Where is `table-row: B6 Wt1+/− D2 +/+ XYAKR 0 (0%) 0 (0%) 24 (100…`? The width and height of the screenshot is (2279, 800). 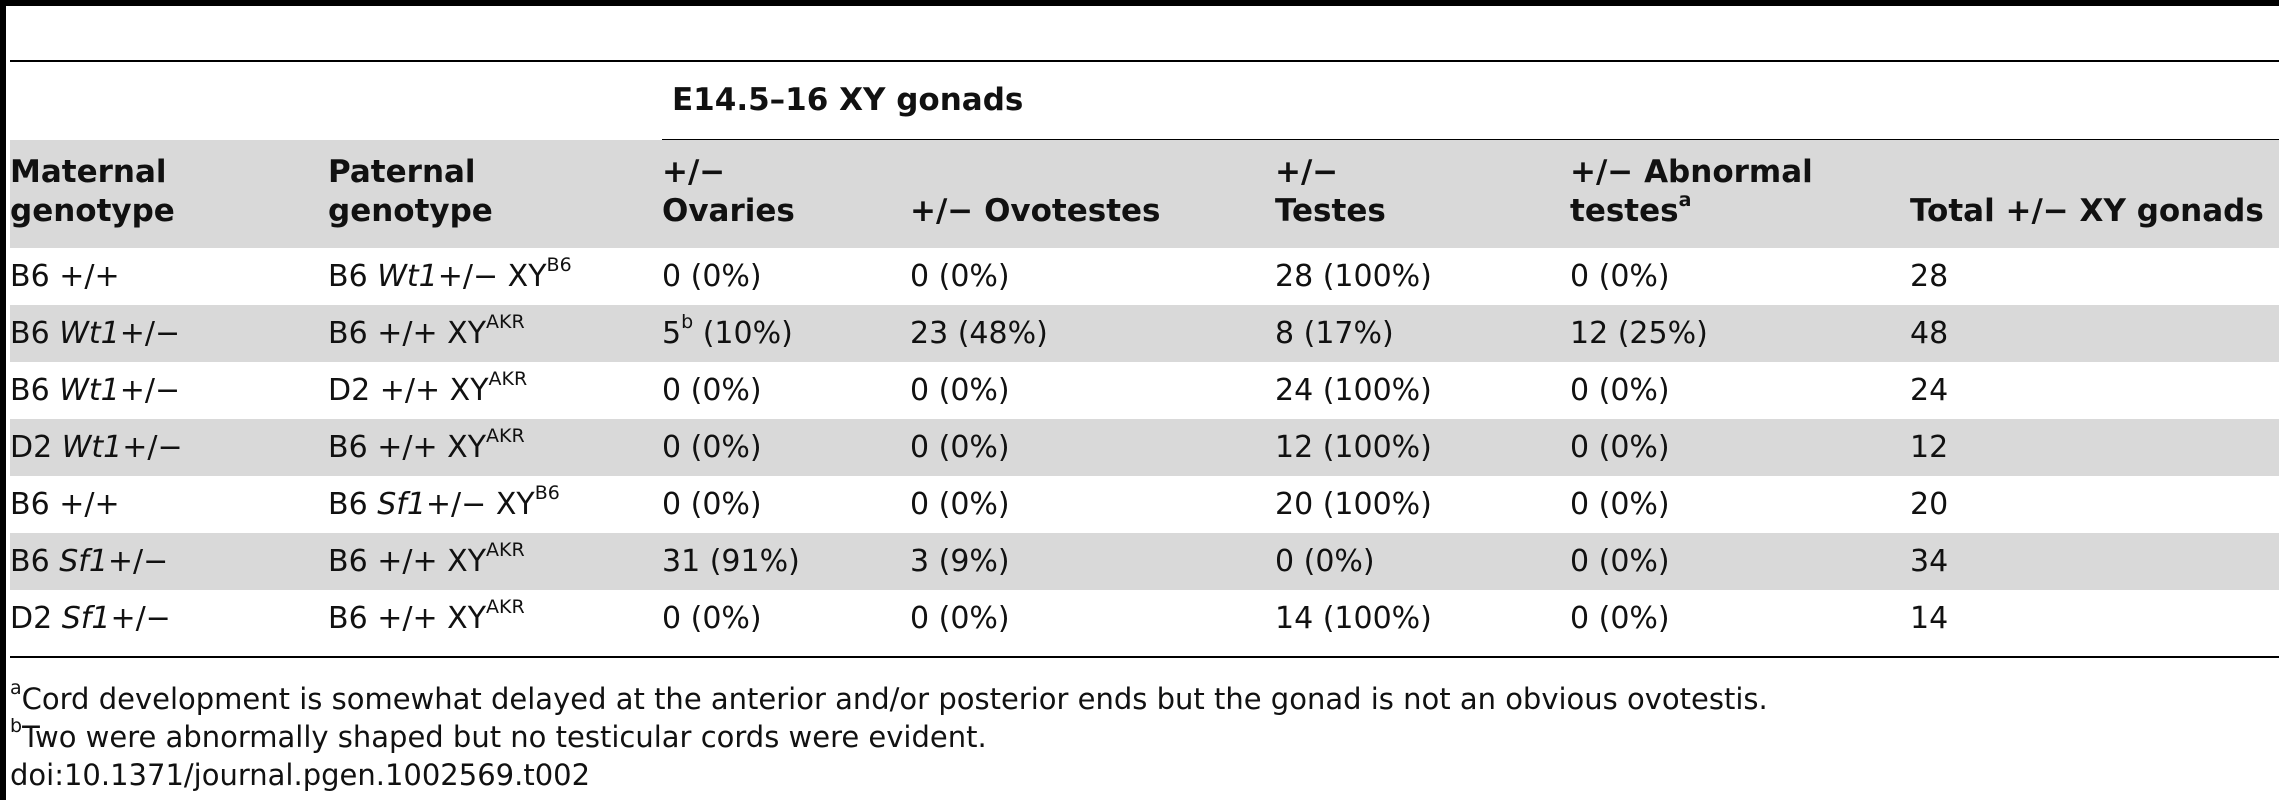 table-row: B6 Wt1+/− D2 +/+ XYAKR 0 (0%) 0 (0%) 24 (100… is located at coordinates (1144, 390).